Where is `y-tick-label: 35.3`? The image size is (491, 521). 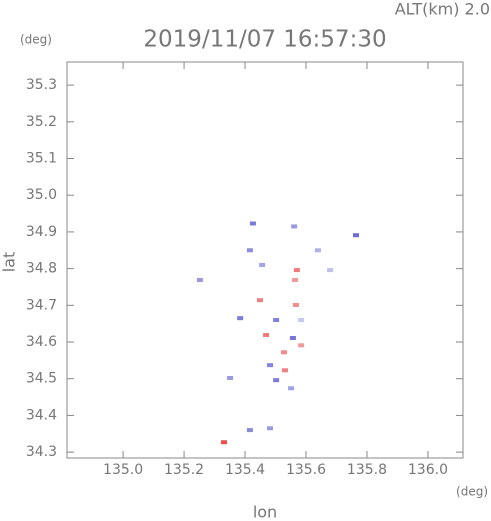 y-tick-label: 35.3 is located at coordinates (41, 85).